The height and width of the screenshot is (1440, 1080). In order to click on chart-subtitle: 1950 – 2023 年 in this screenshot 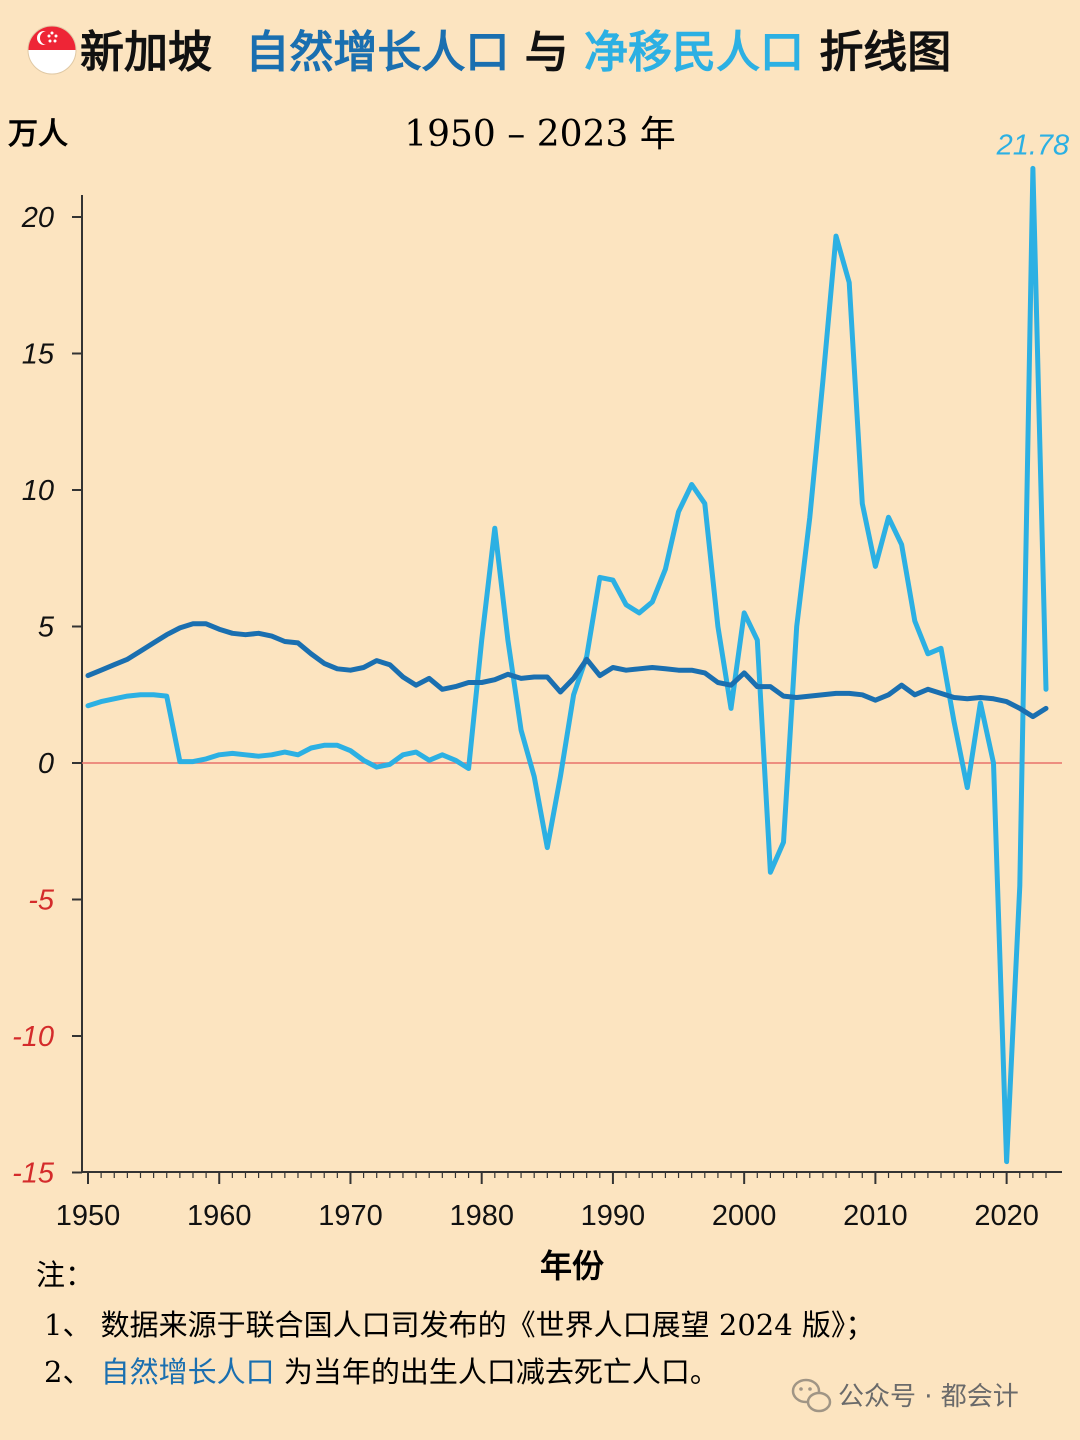, I will do `click(540, 134)`.